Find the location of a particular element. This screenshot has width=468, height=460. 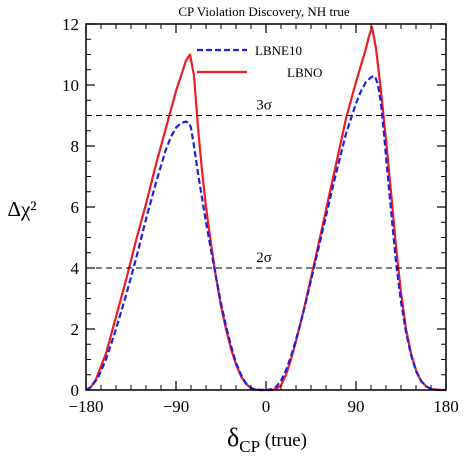

y-axis-title: Δχ² is located at coordinates (21, 209).